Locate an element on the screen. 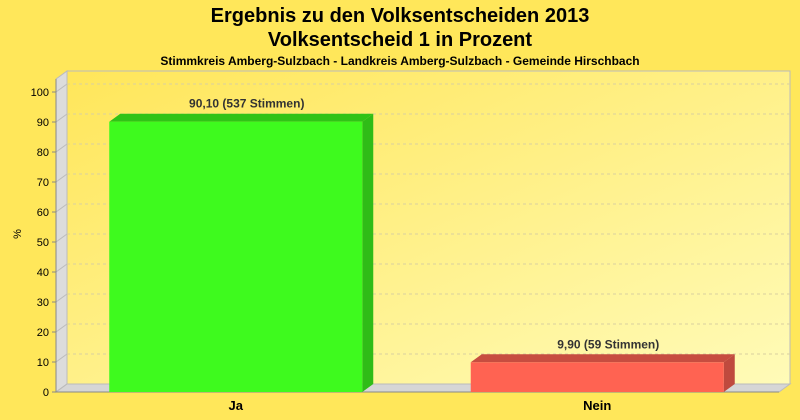  chart-title: Ergebnis zu den Volksentscheiden 2013 is located at coordinates (400, 16).